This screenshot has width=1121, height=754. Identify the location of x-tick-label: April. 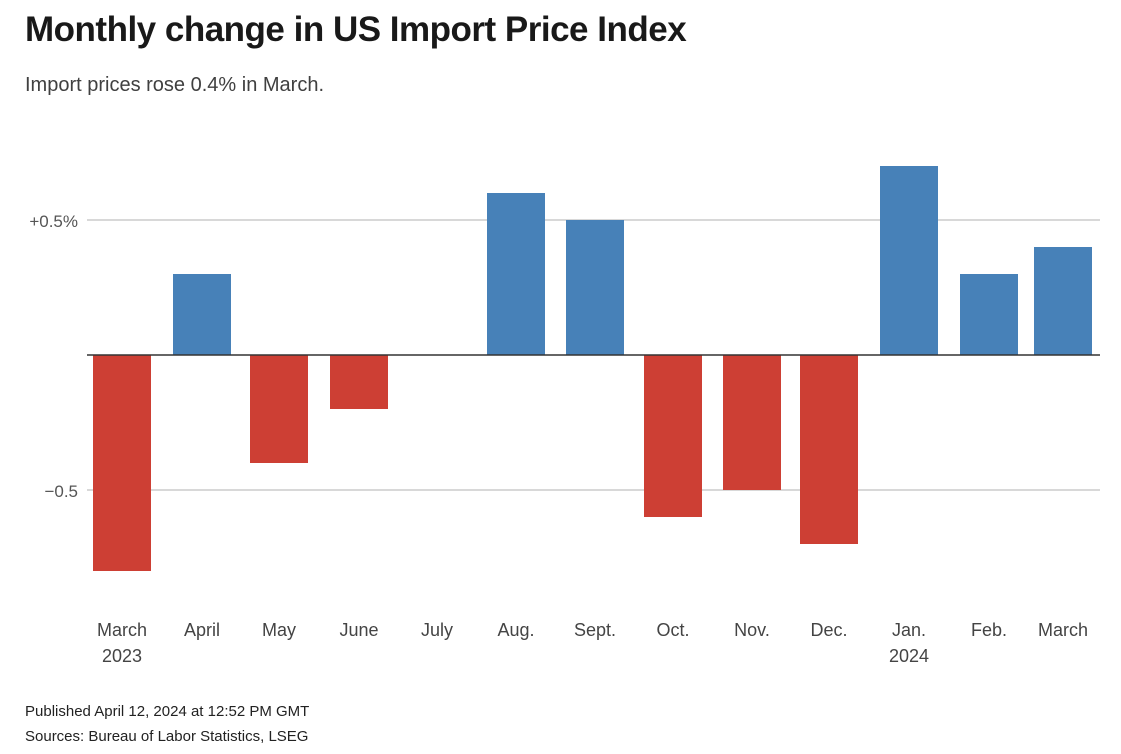
(202, 630).